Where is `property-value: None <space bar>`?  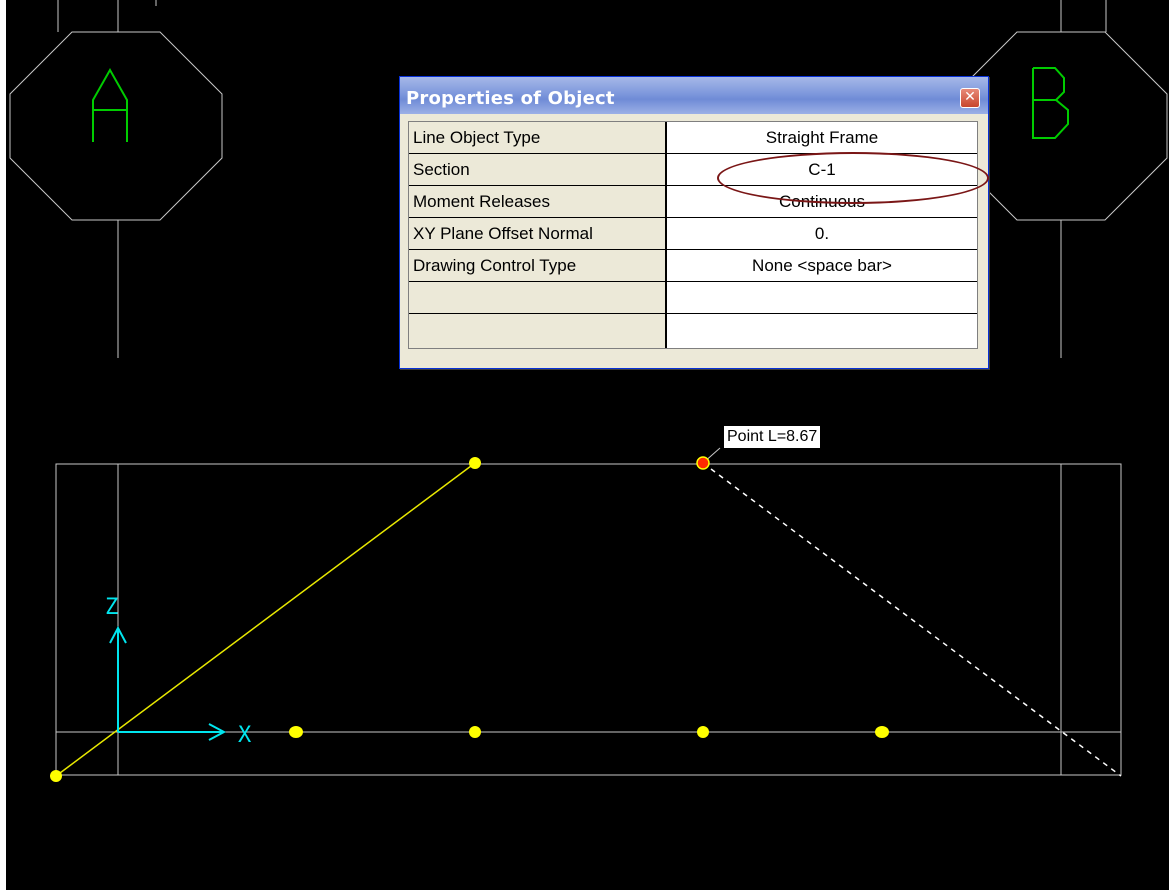 property-value: None <space bar> is located at coordinates (822, 265).